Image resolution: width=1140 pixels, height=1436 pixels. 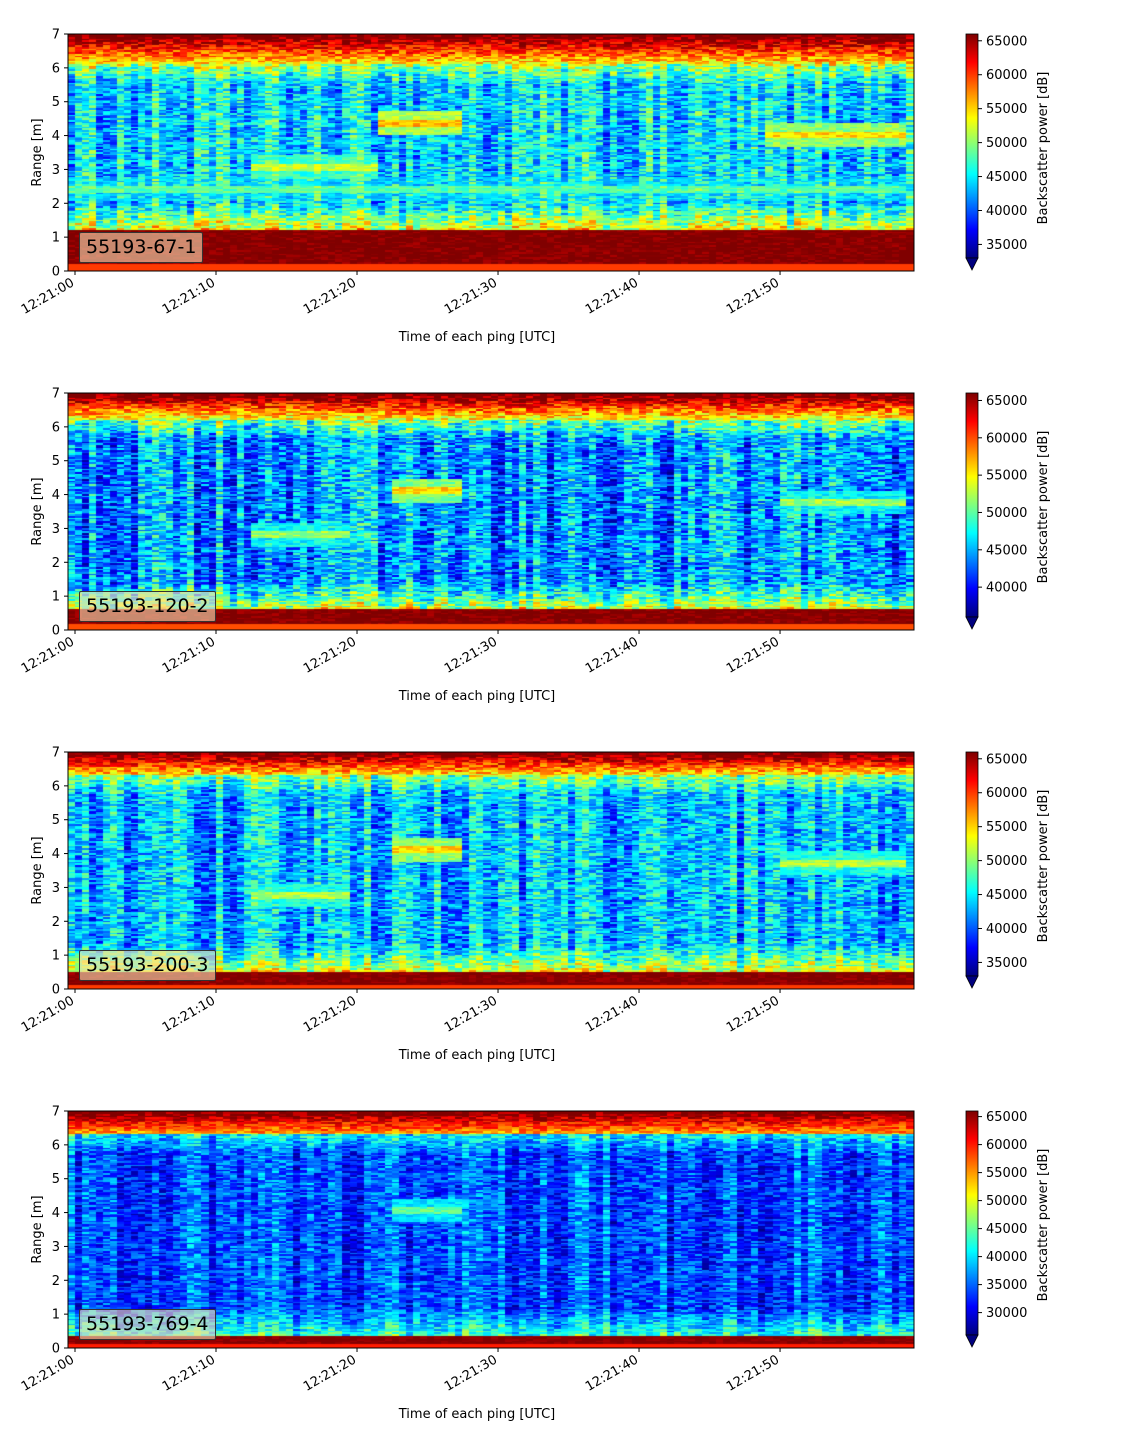 I want to click on panel-id-label: 55193-120-2, so click(x=147, y=606).